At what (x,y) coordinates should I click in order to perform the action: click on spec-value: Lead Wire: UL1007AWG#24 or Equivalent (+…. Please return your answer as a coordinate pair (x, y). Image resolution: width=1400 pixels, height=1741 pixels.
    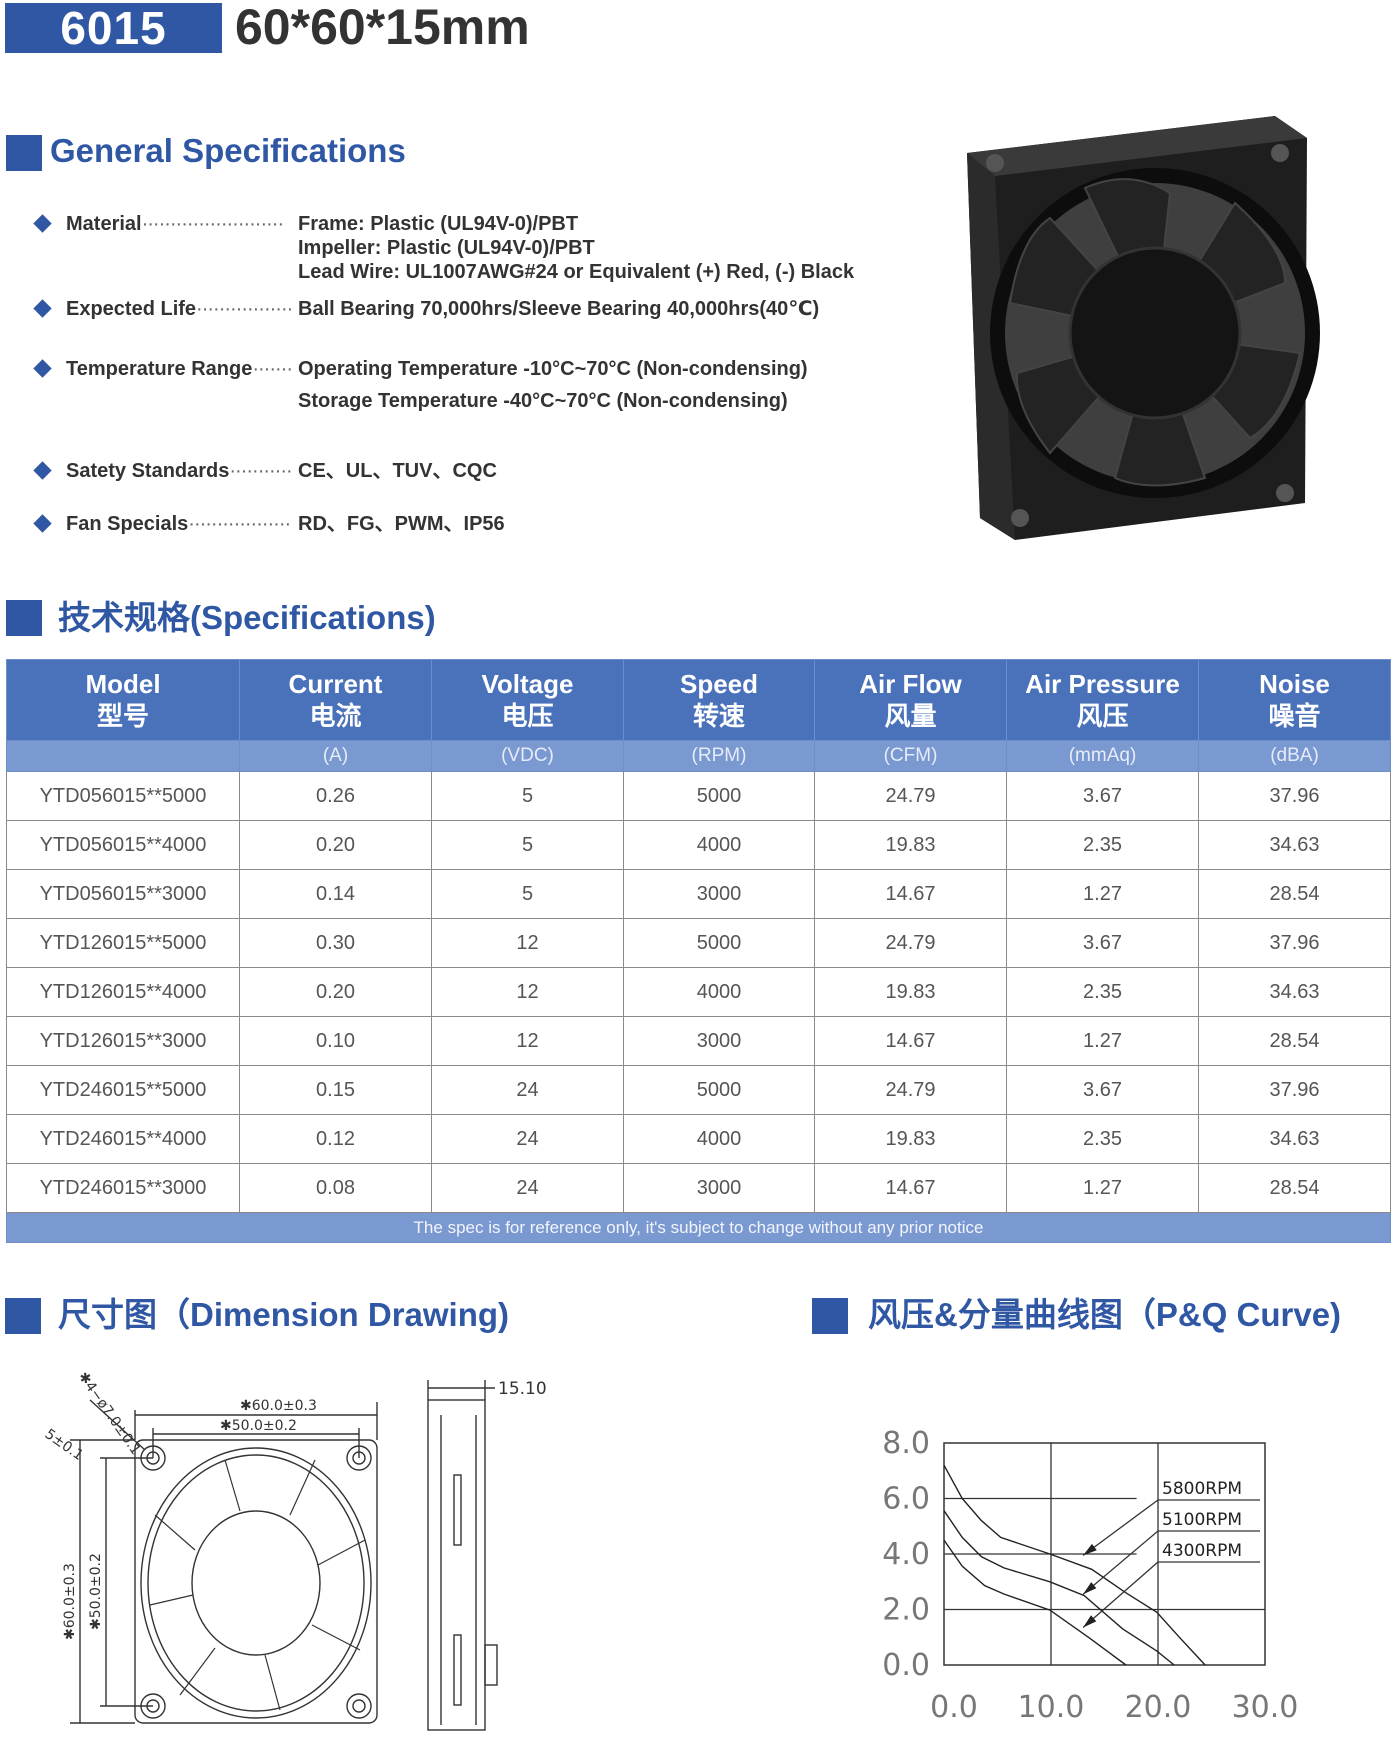
    Looking at the image, I should click on (576, 272).